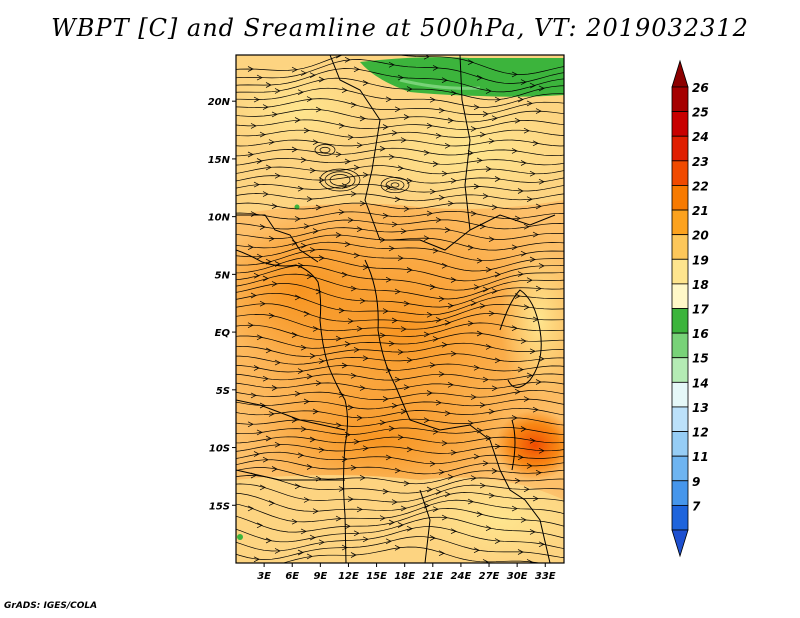 The height and width of the screenshot is (618, 800). I want to click on y-tick-label: EQ, so click(223, 333).